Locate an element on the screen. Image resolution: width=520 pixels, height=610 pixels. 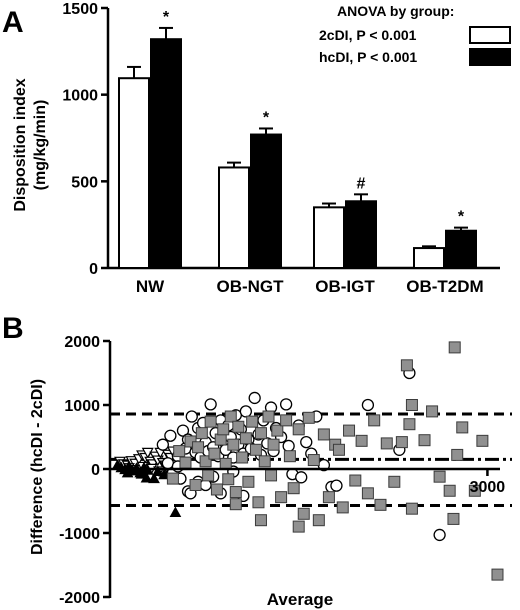
panel-a-significance-mark: # is located at coordinates (361, 183).